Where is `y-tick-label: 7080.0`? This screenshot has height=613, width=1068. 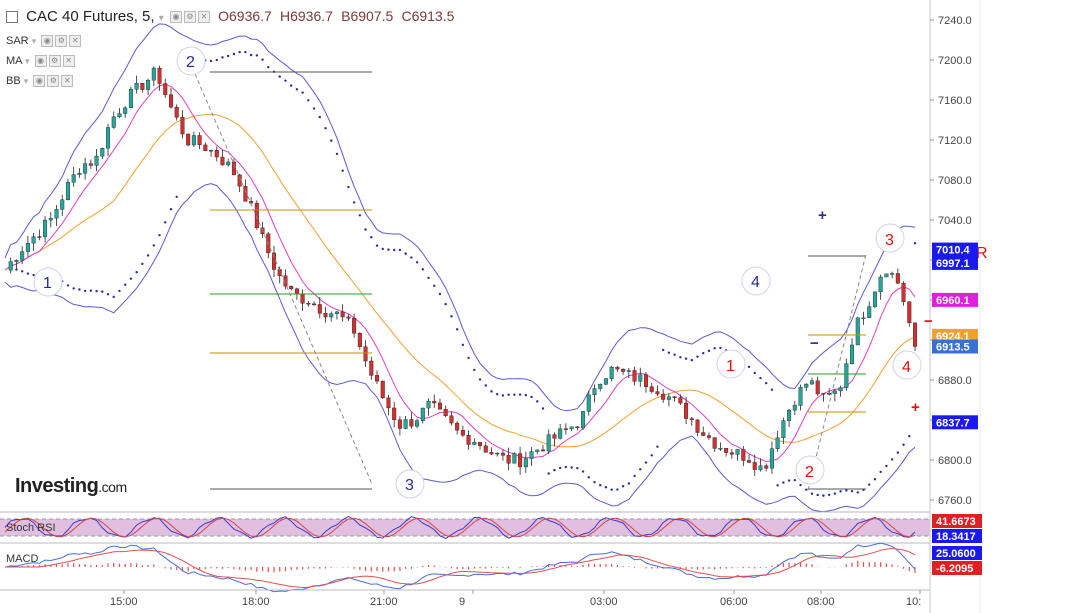
y-tick-label: 7080.0 is located at coordinates (955, 181).